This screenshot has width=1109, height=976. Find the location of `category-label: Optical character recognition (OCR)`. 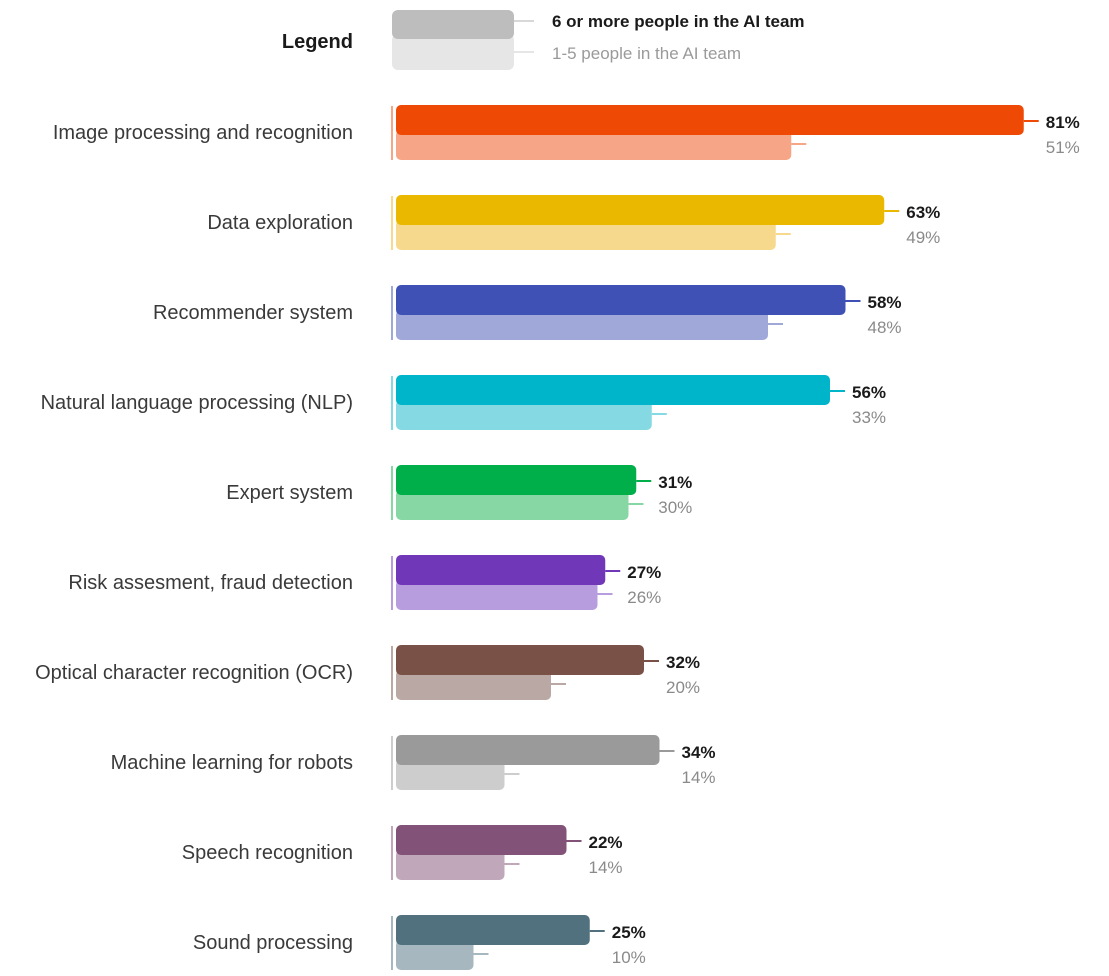

category-label: Optical character recognition (OCR) is located at coordinates (194, 673).